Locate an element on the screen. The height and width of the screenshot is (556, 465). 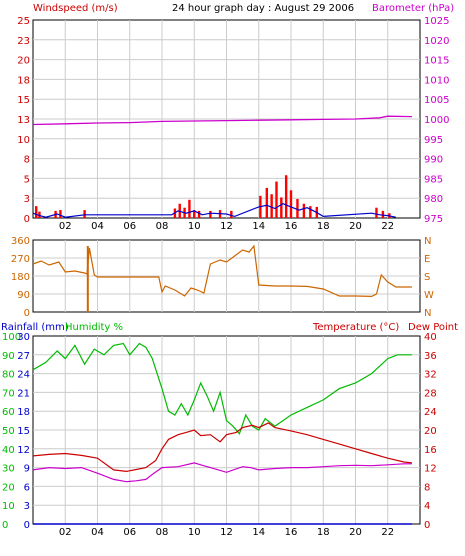
panel-3-hour-tick: 20 is located at coordinates (355, 532).